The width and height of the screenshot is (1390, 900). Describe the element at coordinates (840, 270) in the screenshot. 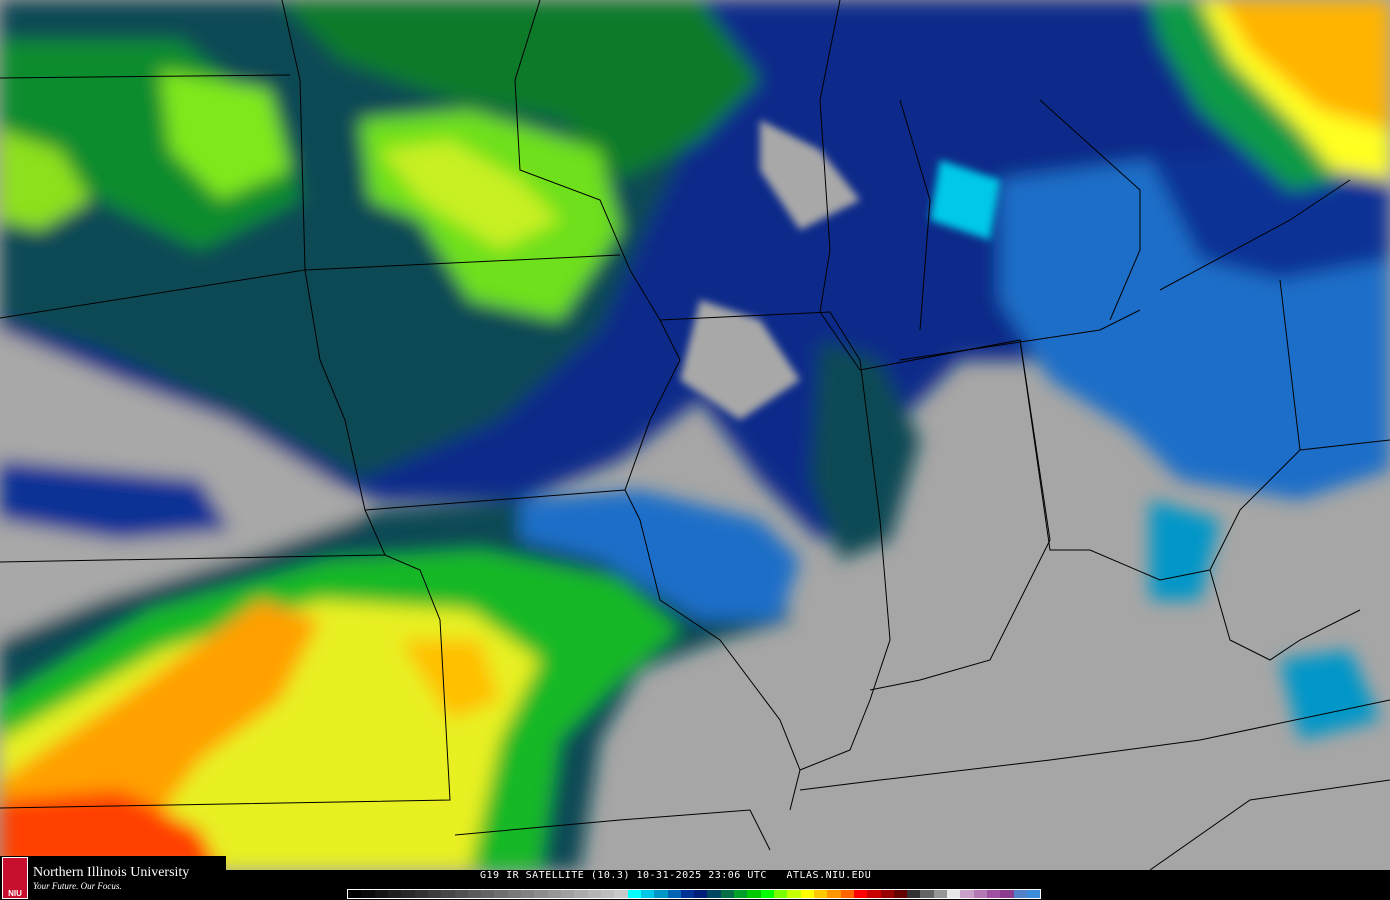

I see `cloud-edges` at that location.